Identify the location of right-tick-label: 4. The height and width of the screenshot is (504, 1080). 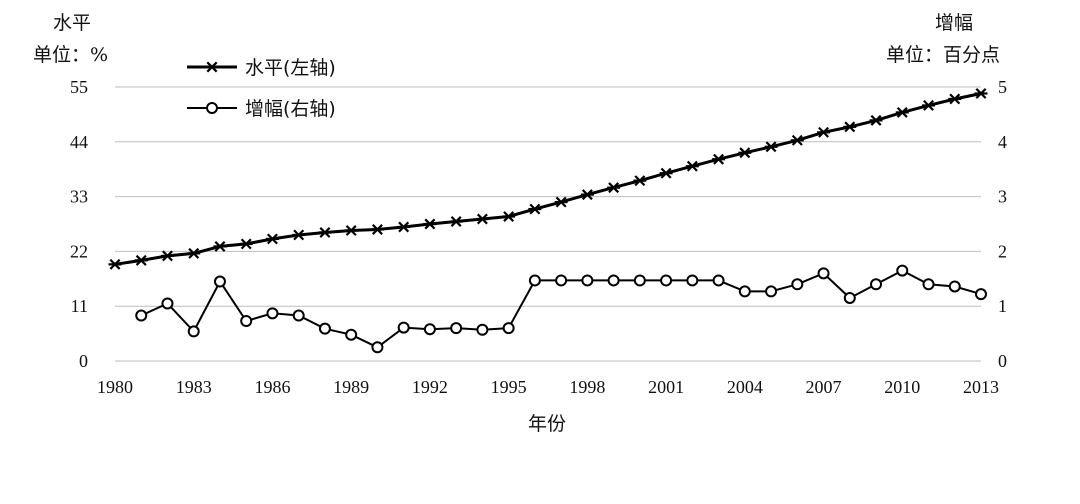
(1002, 142).